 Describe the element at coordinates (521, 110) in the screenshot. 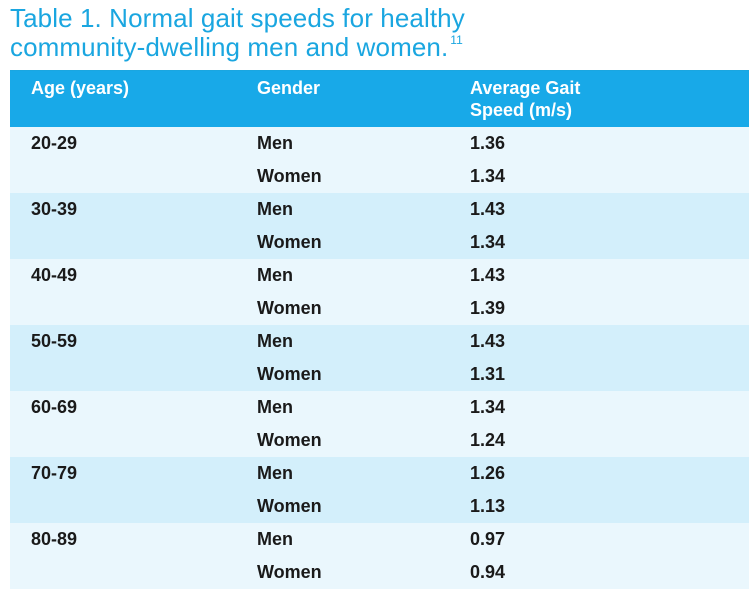

I see `header-speed-line2: Speed (m/s)` at that location.